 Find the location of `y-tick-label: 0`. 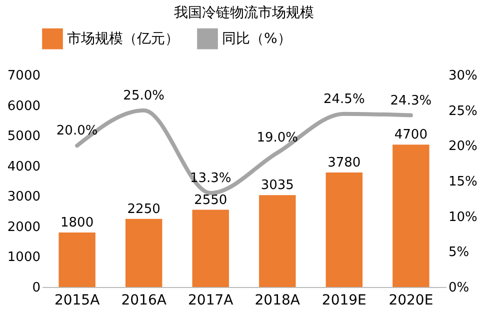

y-tick-label: 0 is located at coordinates (36, 288).